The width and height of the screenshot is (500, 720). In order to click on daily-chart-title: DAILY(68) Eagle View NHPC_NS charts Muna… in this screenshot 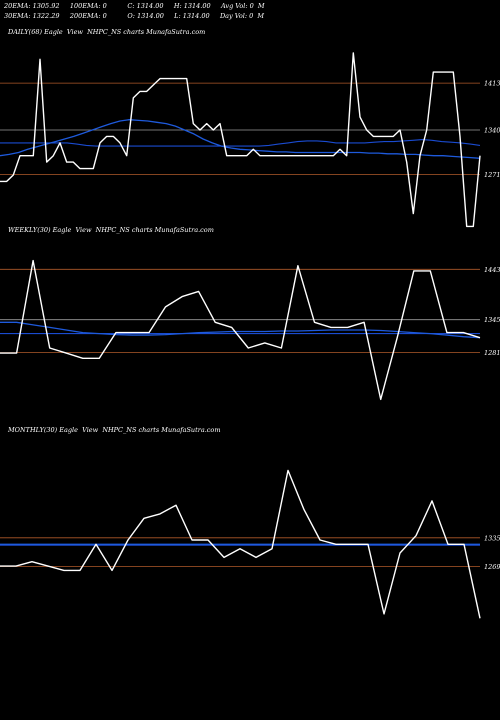, I will do `click(107, 32)`.